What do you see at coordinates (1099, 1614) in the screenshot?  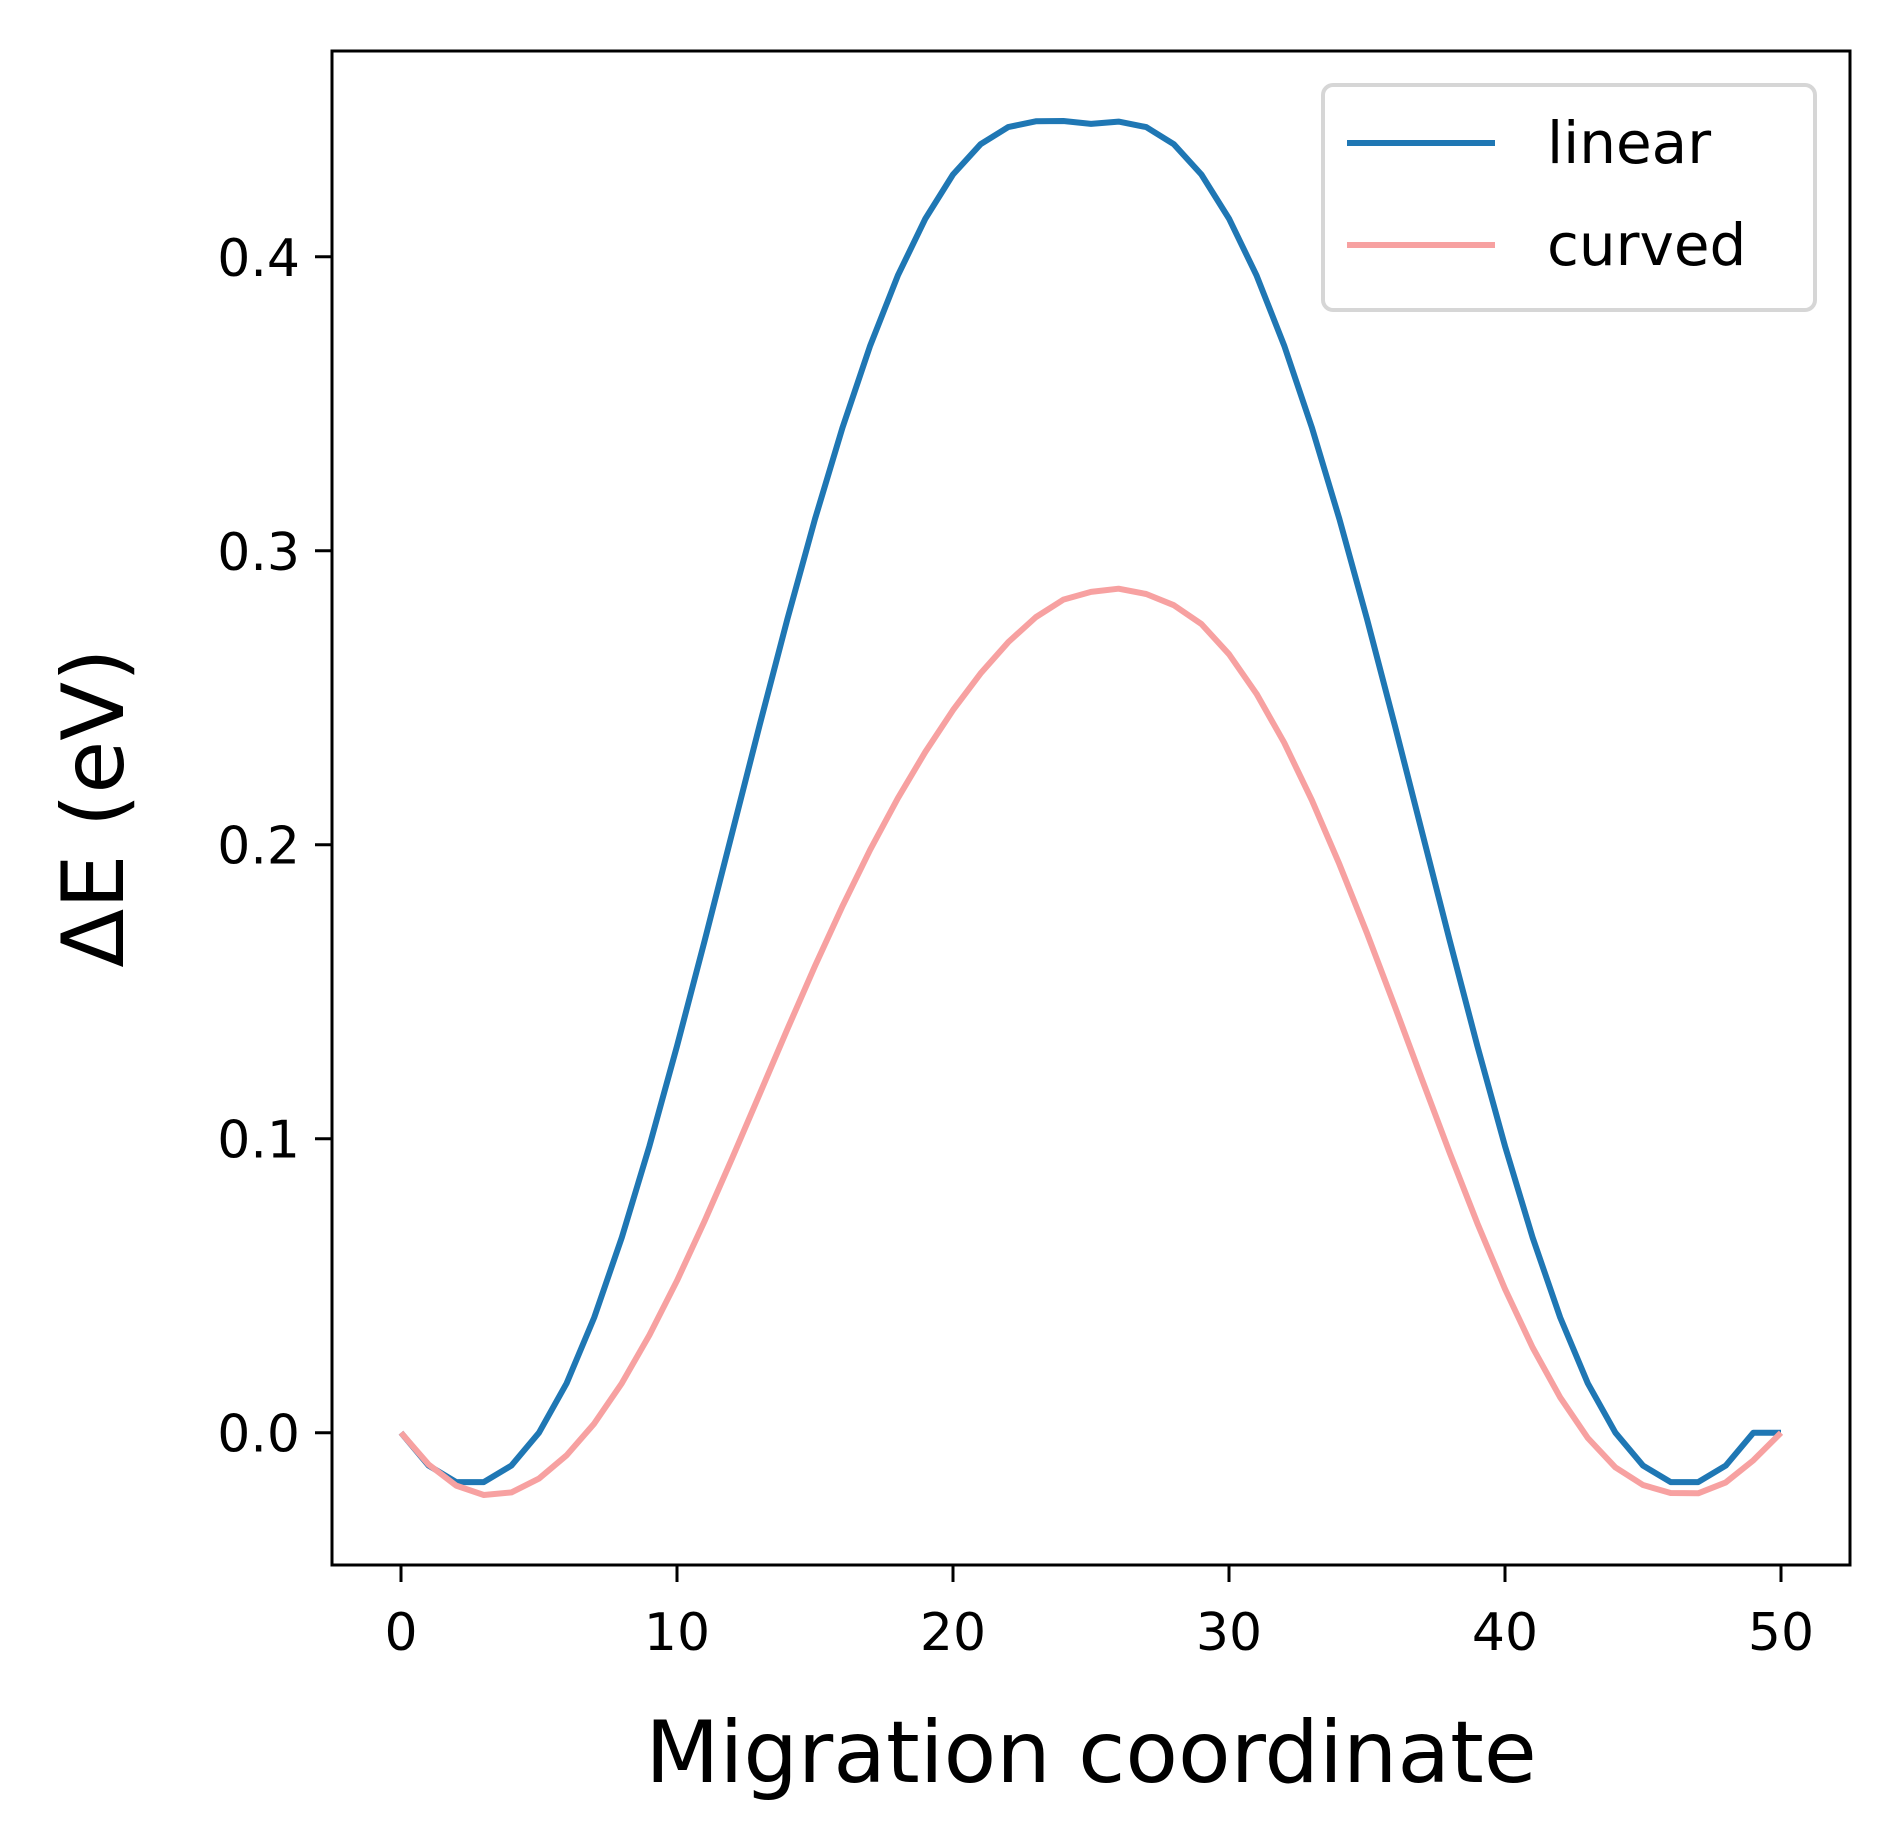 I see `x-axis-ticks: 0 10 20 30 40 50` at bounding box center [1099, 1614].